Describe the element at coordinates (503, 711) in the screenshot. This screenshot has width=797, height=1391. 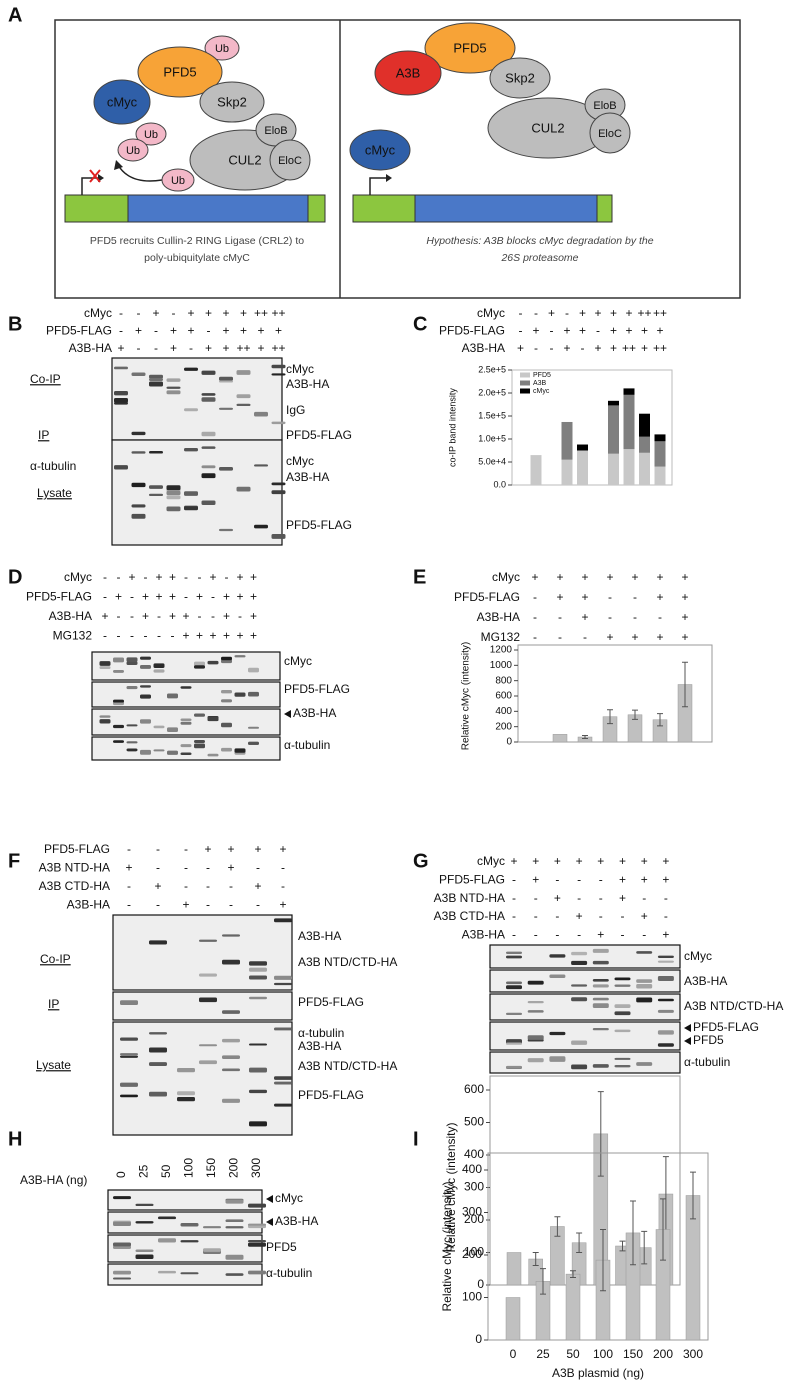
I see `y-tick-label: 400` at that location.